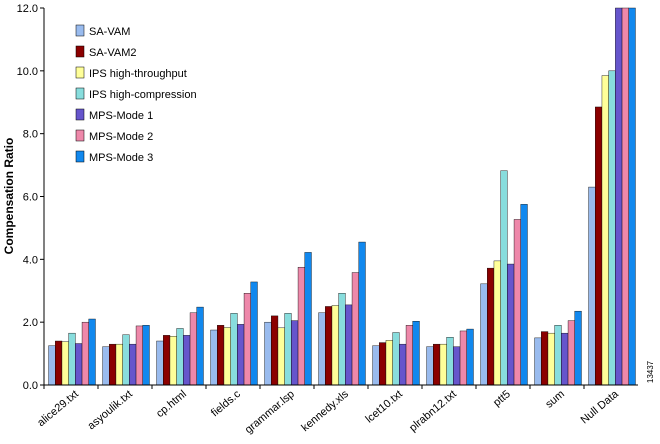 The image size is (660, 444). Describe the element at coordinates (121, 116) in the screenshot. I see `legend-label: MPS-Mode 1` at that location.